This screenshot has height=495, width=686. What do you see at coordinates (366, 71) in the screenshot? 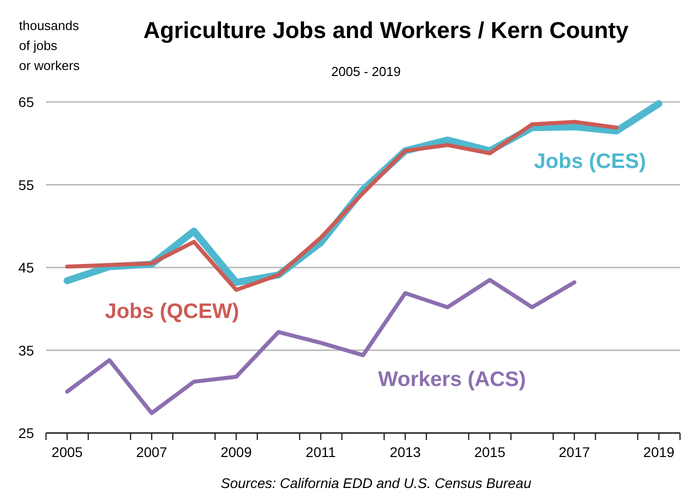
I see `chart-subtitle: 2005 - 2019` at bounding box center [366, 71].